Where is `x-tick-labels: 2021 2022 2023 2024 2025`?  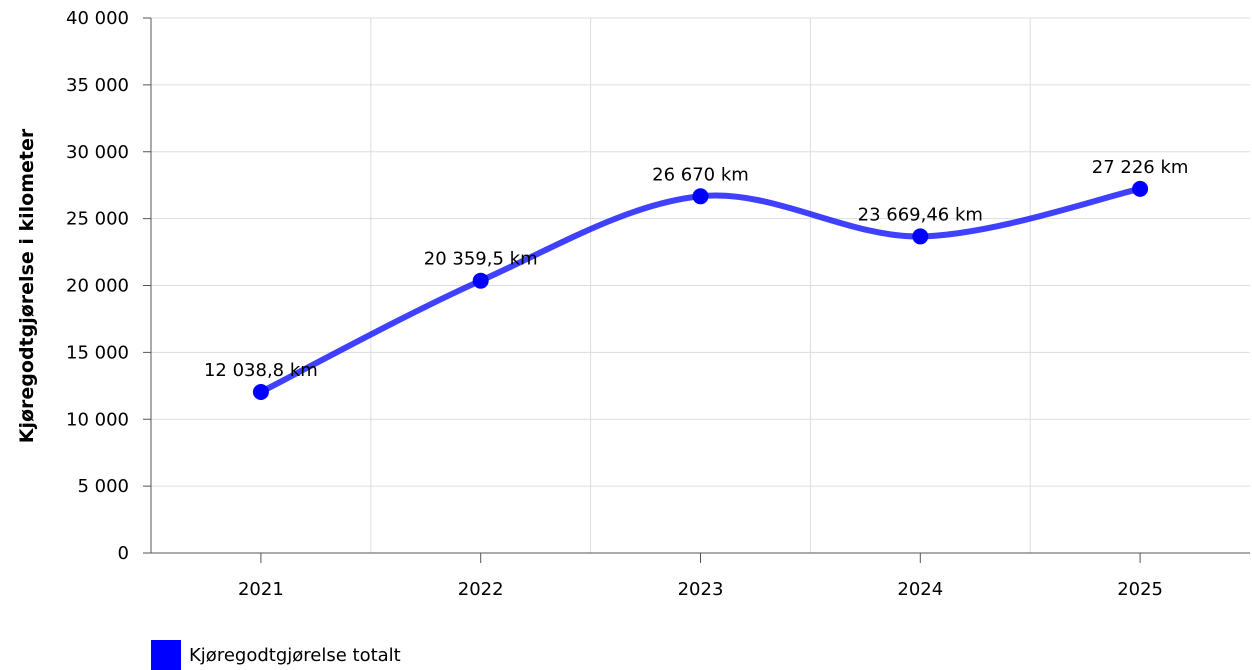 x-tick-labels: 2021 2022 2023 2024 2025 is located at coordinates (700, 589).